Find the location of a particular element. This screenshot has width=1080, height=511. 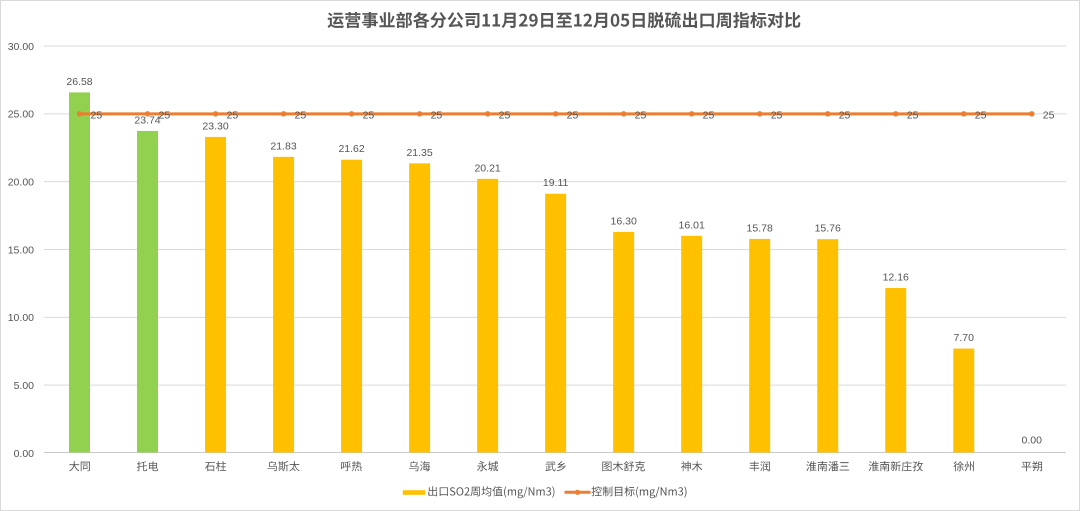

svg-text: 21.83 is located at coordinates (283, 146).